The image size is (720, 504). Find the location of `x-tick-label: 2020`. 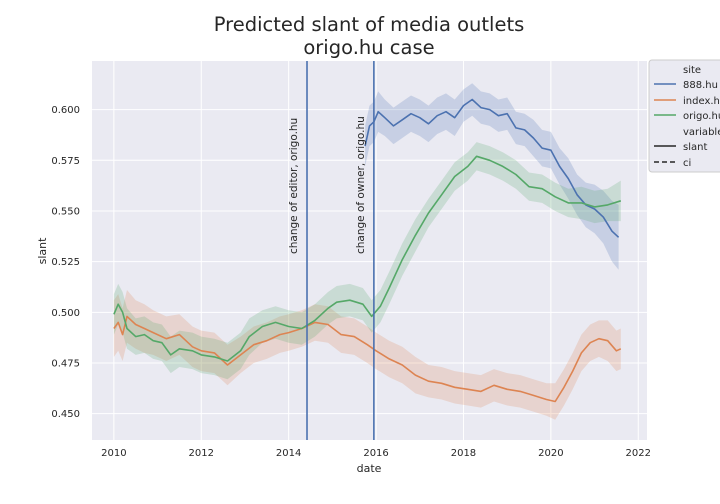

x-tick-label: 2020 is located at coordinates (550, 453).